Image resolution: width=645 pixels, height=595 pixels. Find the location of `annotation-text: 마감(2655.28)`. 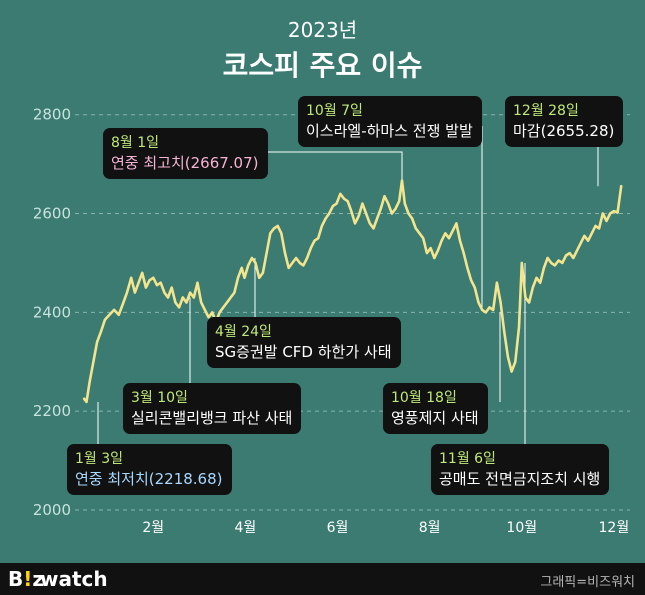

annotation-text: 마감(2655.28) is located at coordinates (564, 131).